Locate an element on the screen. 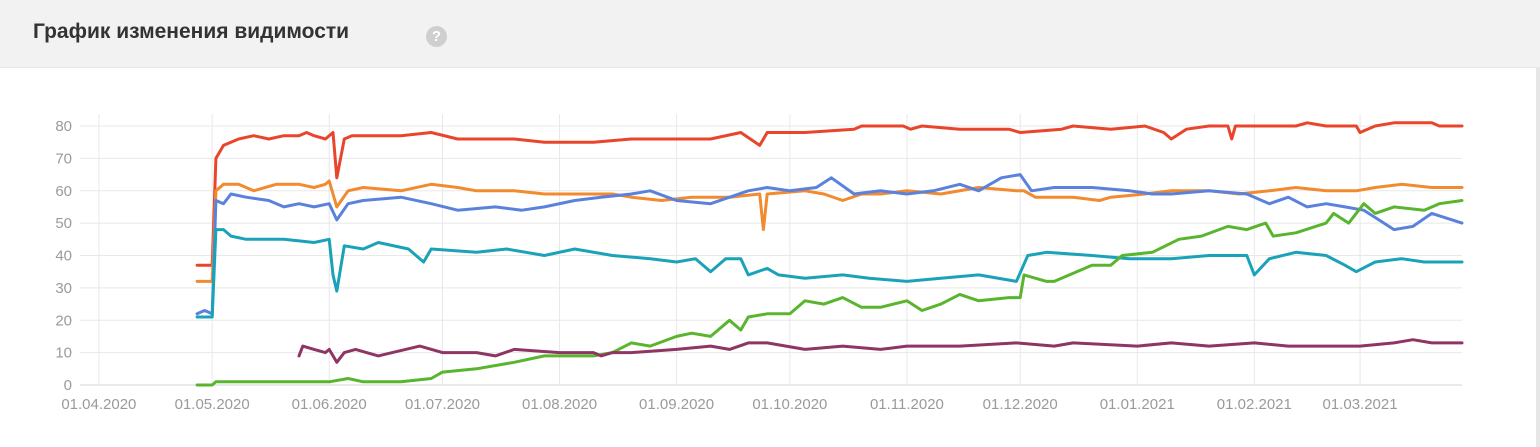 Image resolution: width=1540 pixels, height=447 pixels. y-tick-label: 20 is located at coordinates (63, 320).